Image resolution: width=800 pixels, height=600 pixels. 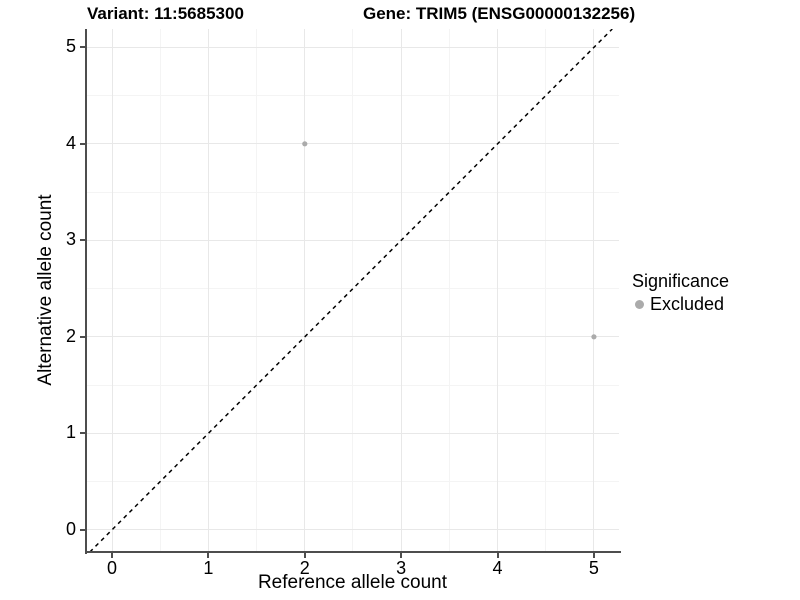 I want to click on legend-item-excluded: Excluded, so click(x=680, y=304).